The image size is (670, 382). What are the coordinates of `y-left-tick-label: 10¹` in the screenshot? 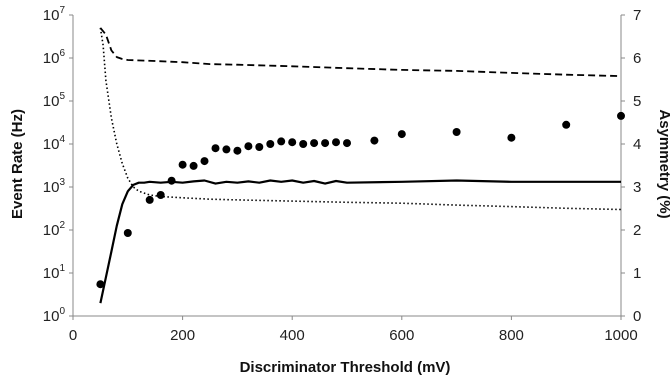 It's located at (54, 272).